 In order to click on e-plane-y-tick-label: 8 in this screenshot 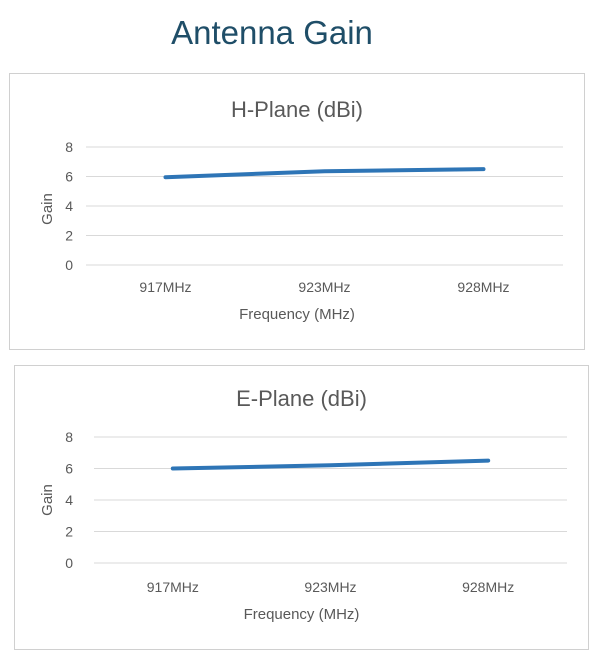, I will do `click(69, 437)`.